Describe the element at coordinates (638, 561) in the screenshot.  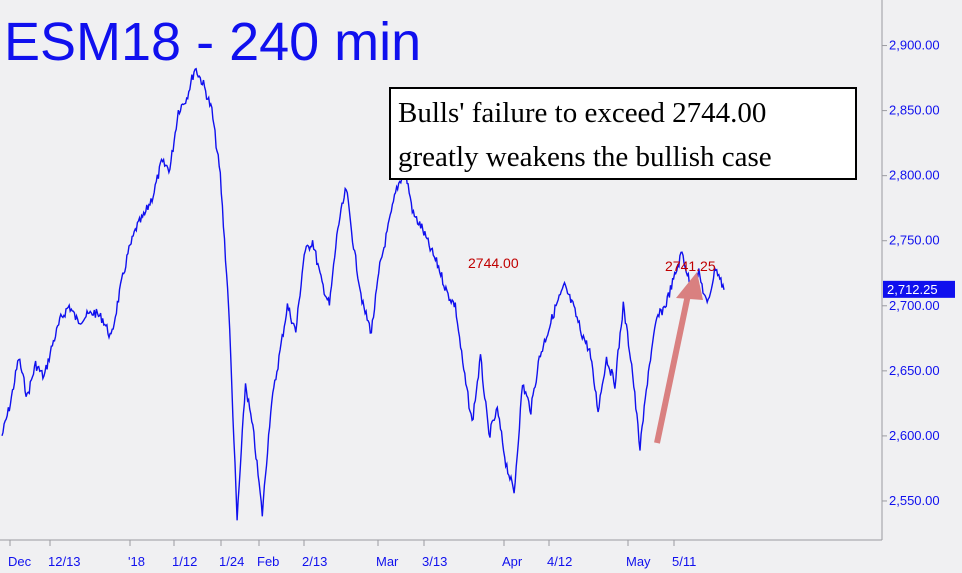
I see `x-tick-label: May` at that location.